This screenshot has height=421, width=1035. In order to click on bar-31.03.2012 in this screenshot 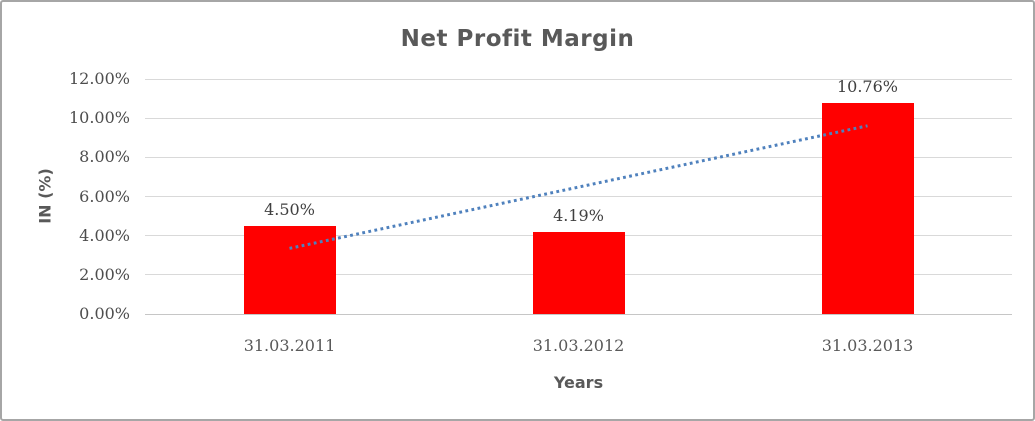, I will do `click(578, 272)`.